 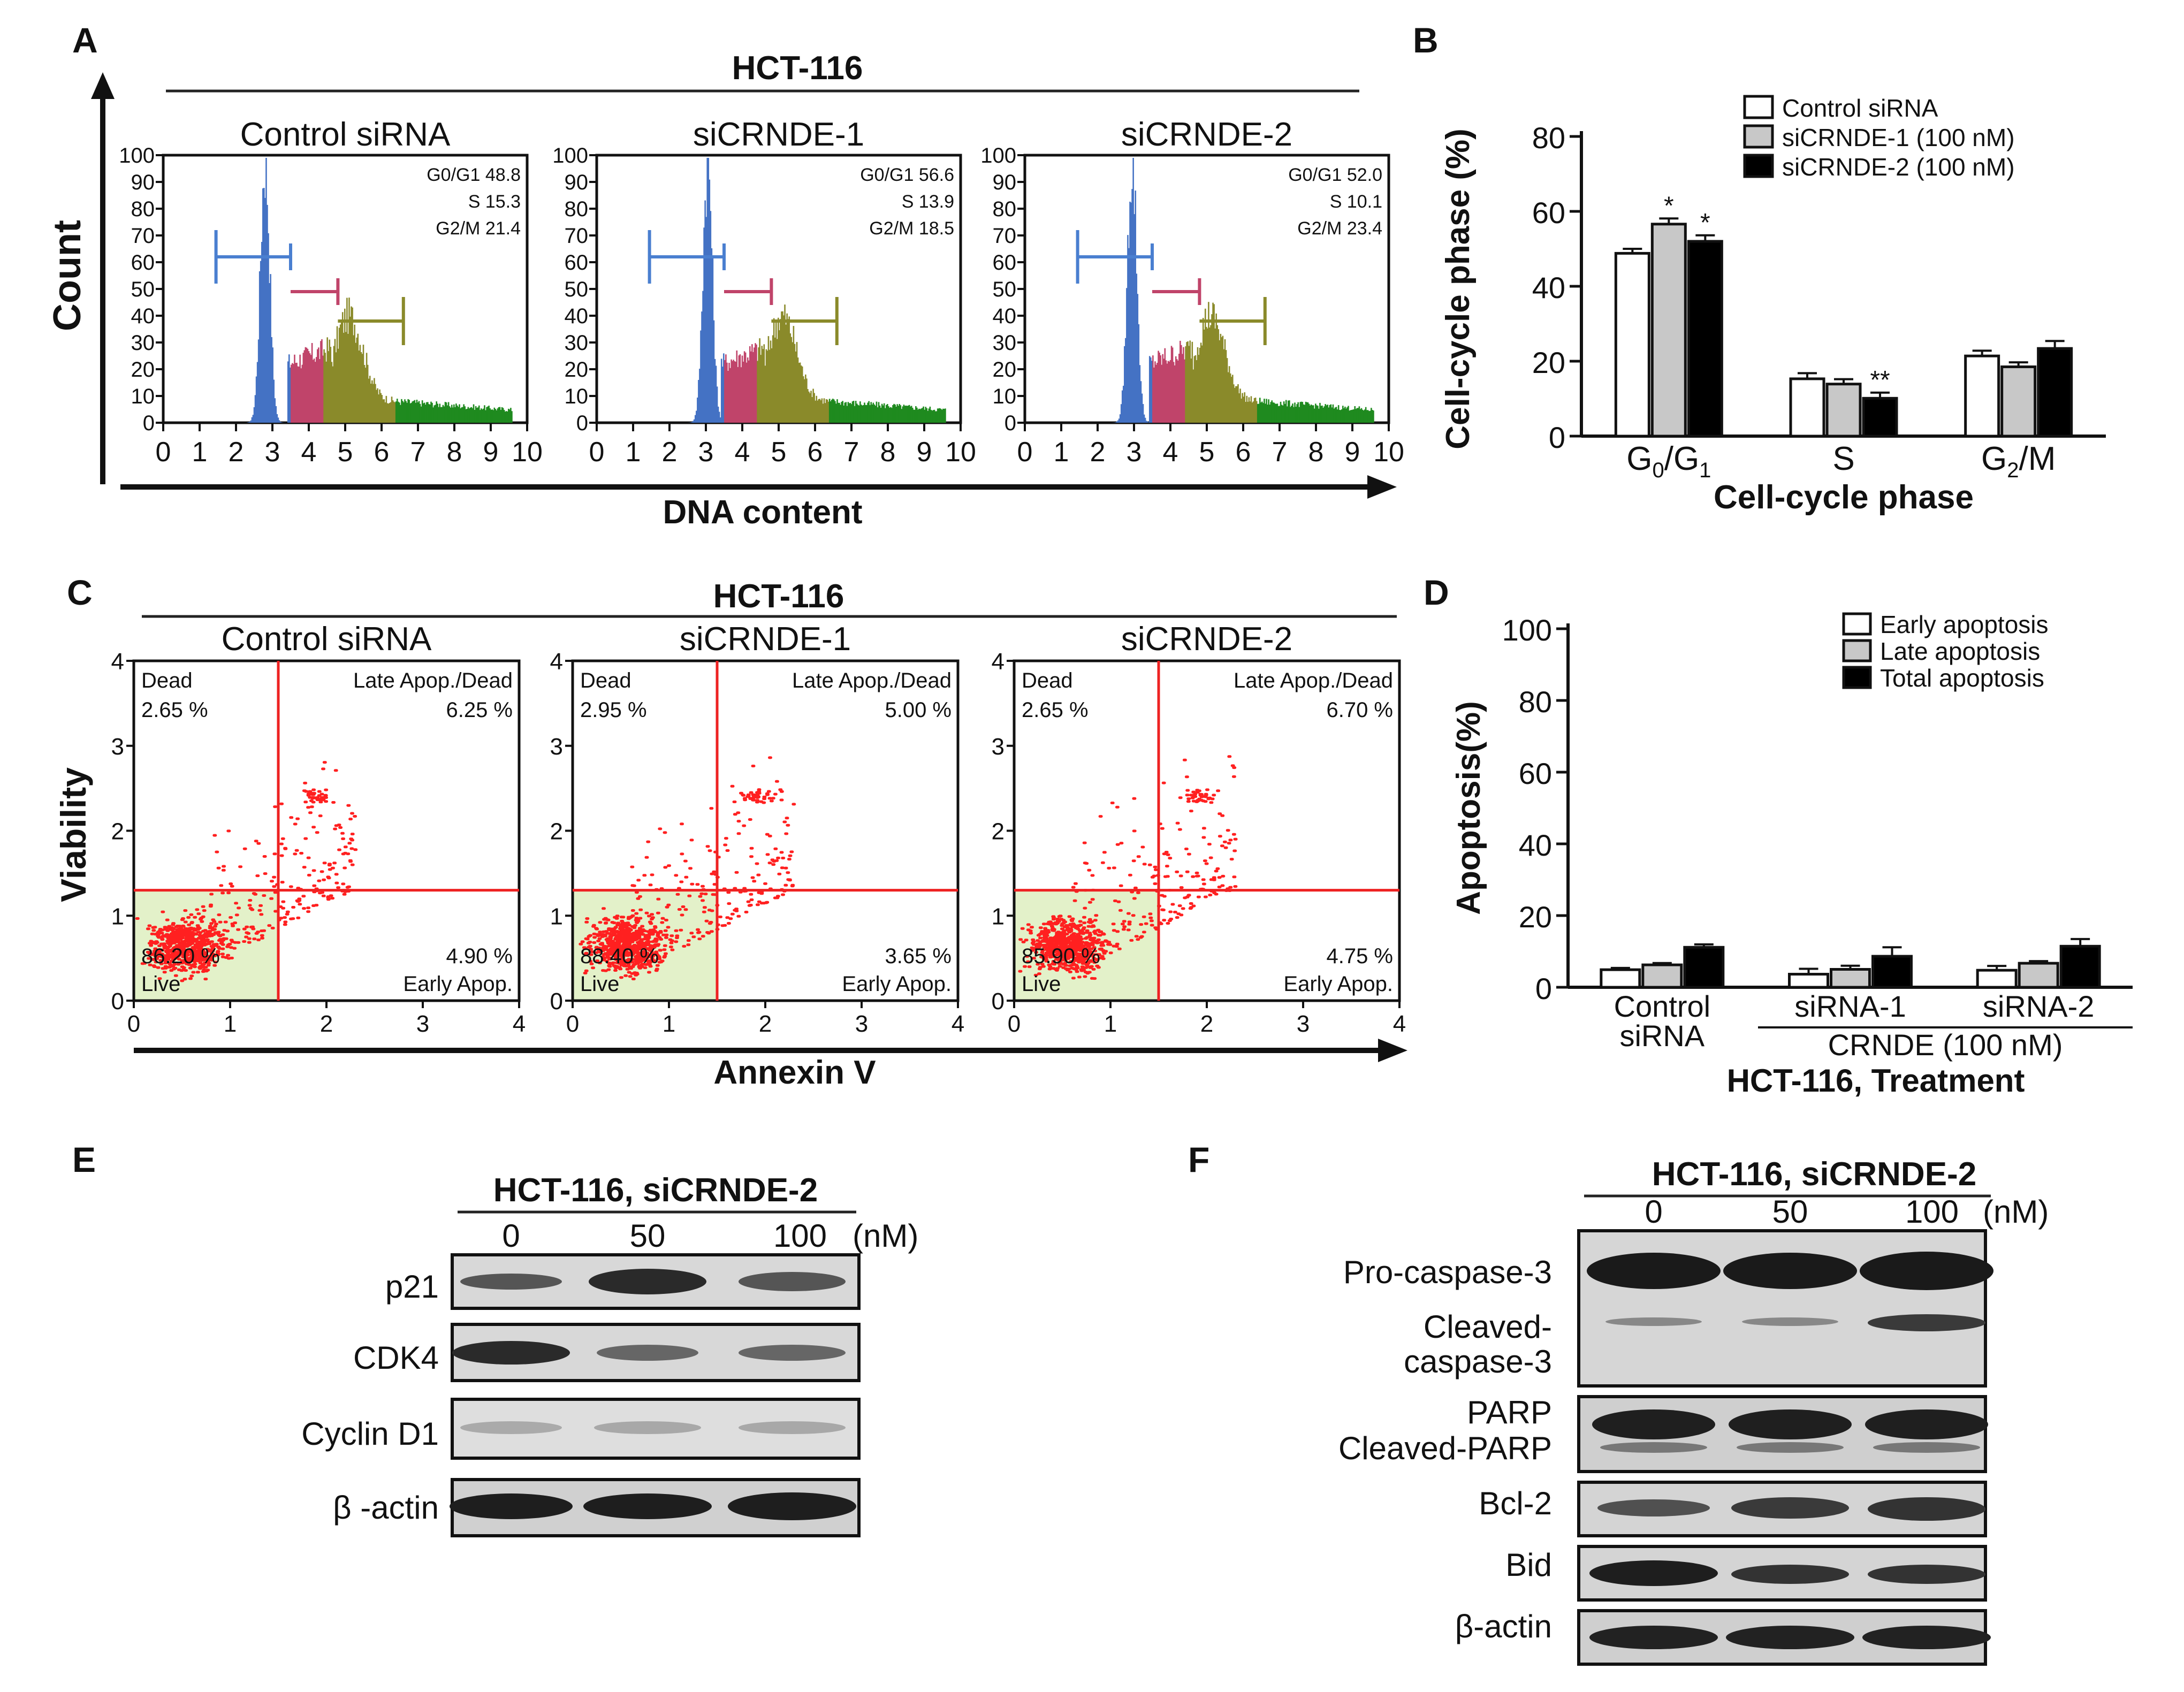 What do you see at coordinates (85, 40) in the screenshot?
I see `panel-letter-a: A` at bounding box center [85, 40].